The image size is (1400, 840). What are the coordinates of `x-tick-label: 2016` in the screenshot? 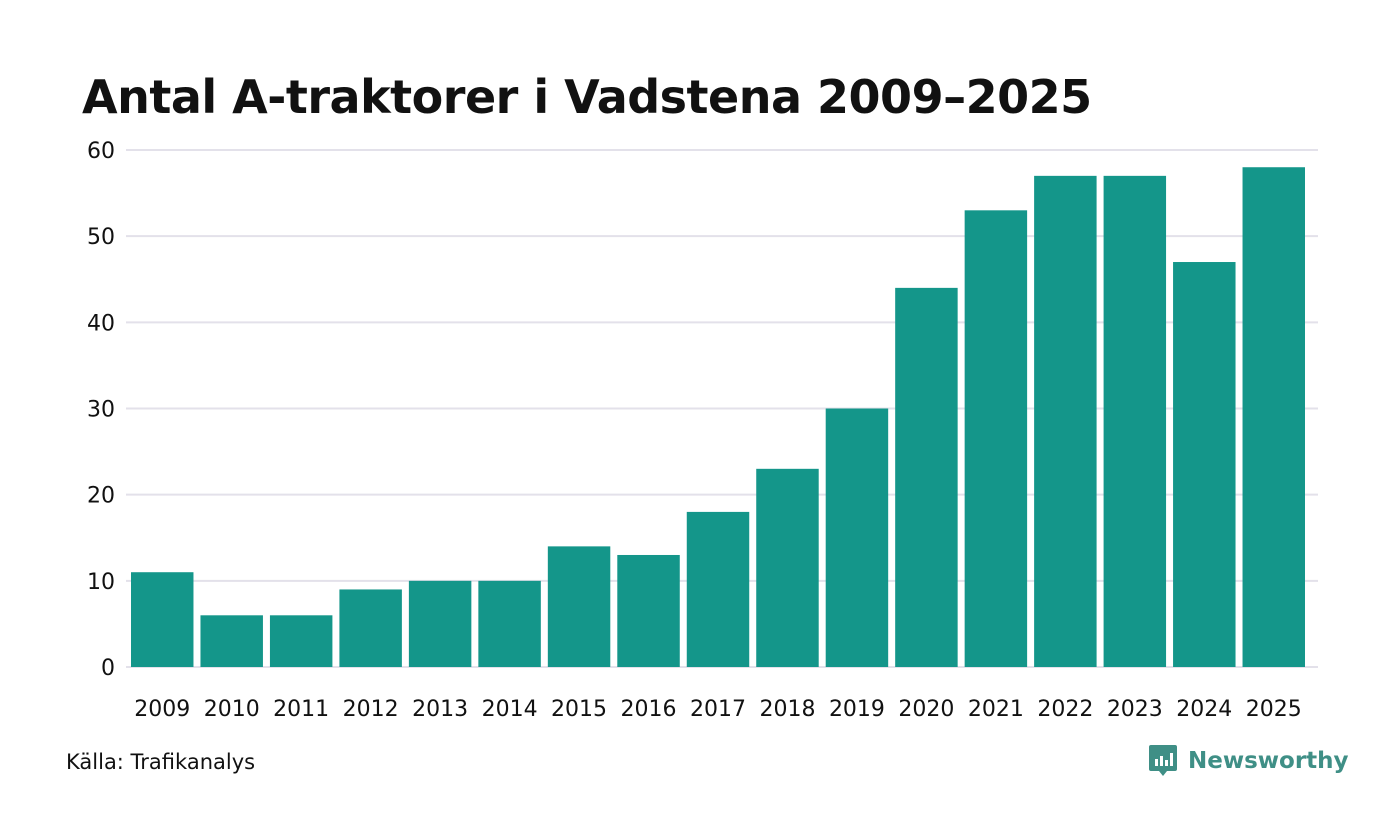 It's located at (649, 709).